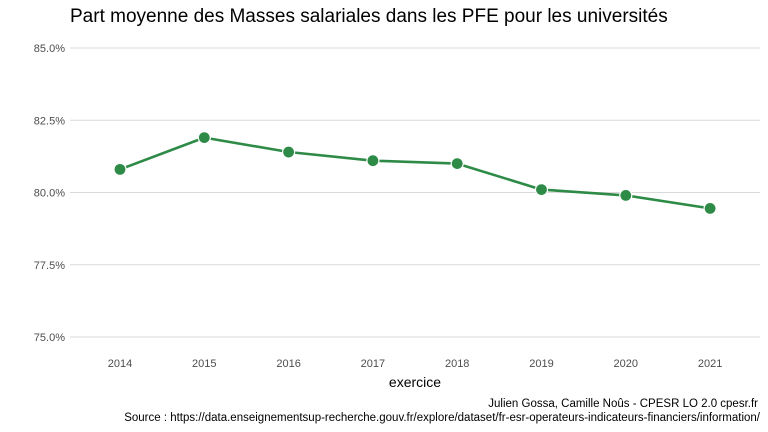 The height and width of the screenshot is (432, 768). Describe the element at coordinates (49, 121) in the screenshot. I see `y-tick-label: 82.5%` at that location.